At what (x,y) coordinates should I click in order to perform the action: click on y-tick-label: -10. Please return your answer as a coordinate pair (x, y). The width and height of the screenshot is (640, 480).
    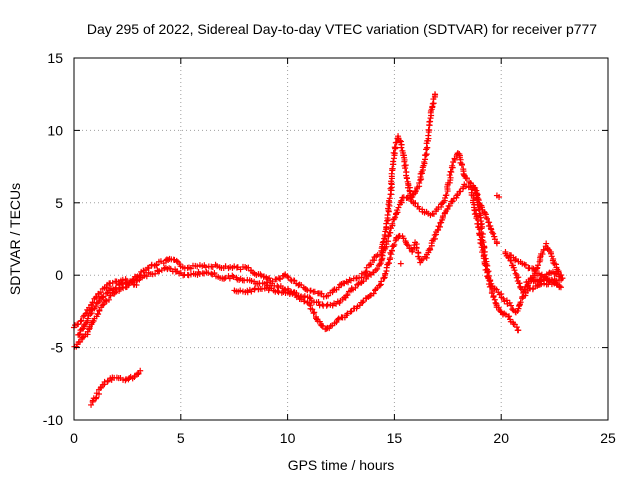
    Looking at the image, I should click on (53, 420).